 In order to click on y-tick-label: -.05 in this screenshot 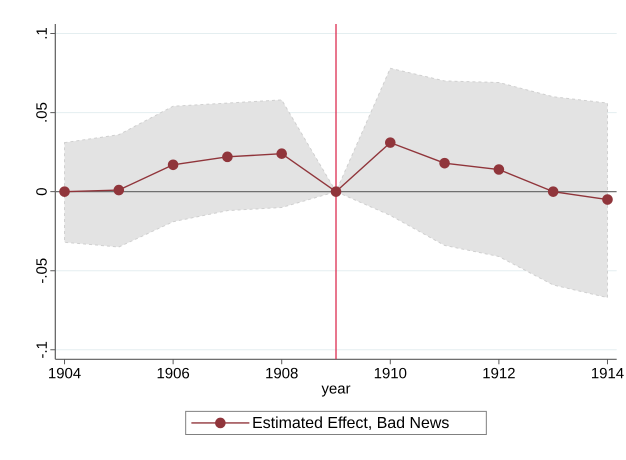, I will do `click(41, 270)`.